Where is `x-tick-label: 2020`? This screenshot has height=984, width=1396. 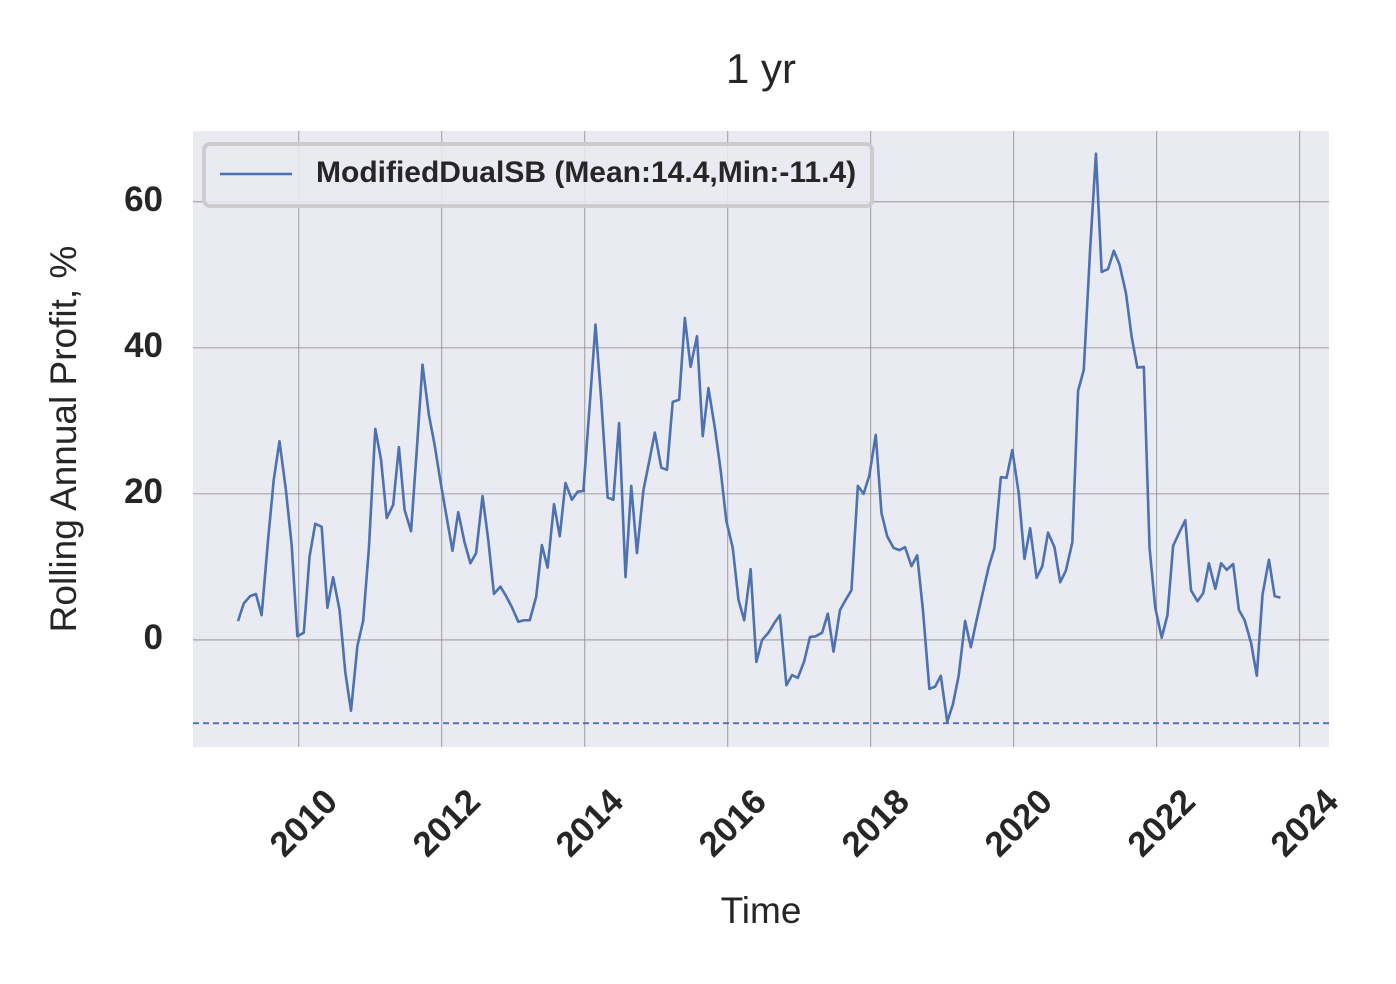
x-tick-label: 2020 is located at coordinates (1018, 823).